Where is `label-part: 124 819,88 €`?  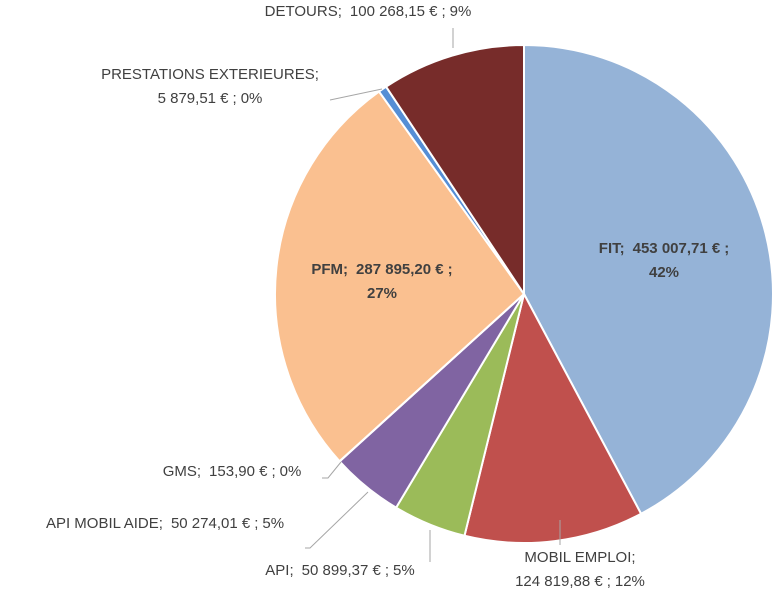 label-part: 124 819,88 € is located at coordinates (559, 581).